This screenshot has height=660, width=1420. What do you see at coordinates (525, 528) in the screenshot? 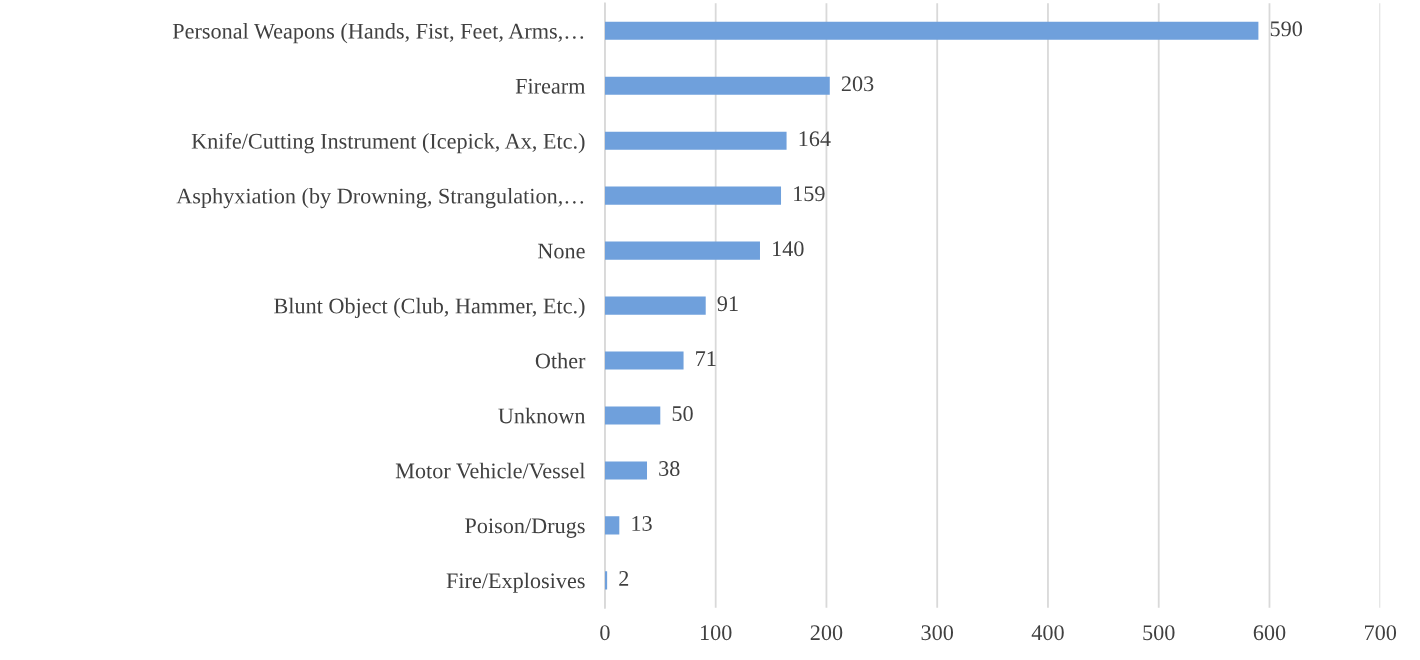
I see `y-tick-label: Poison/Drugs` at bounding box center [525, 528].